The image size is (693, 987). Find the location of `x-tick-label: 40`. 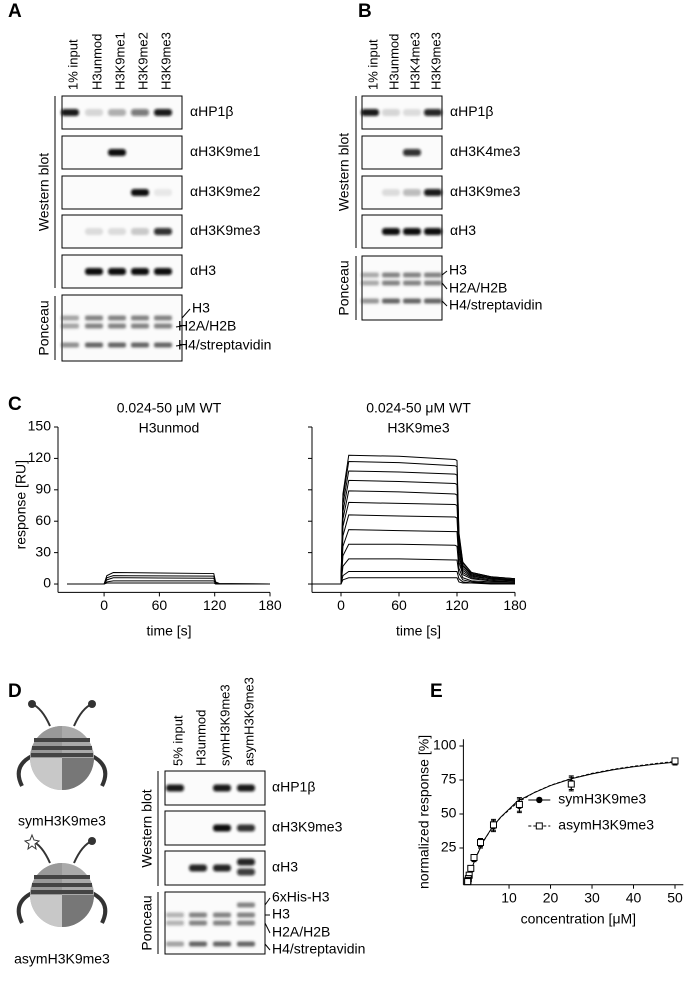

x-tick-label: 40 is located at coordinates (634, 897).